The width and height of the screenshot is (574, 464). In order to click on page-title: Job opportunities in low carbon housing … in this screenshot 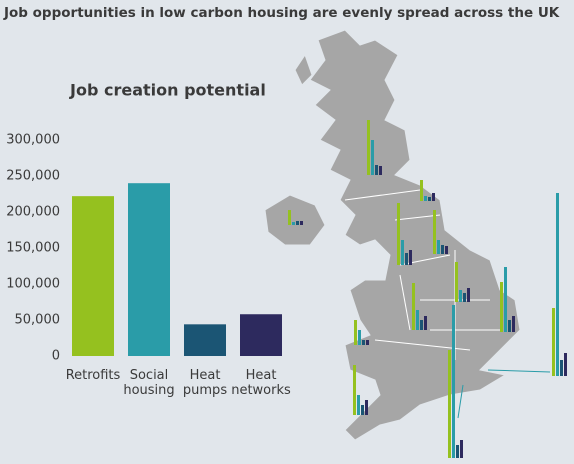, I will do `click(281, 13)`.